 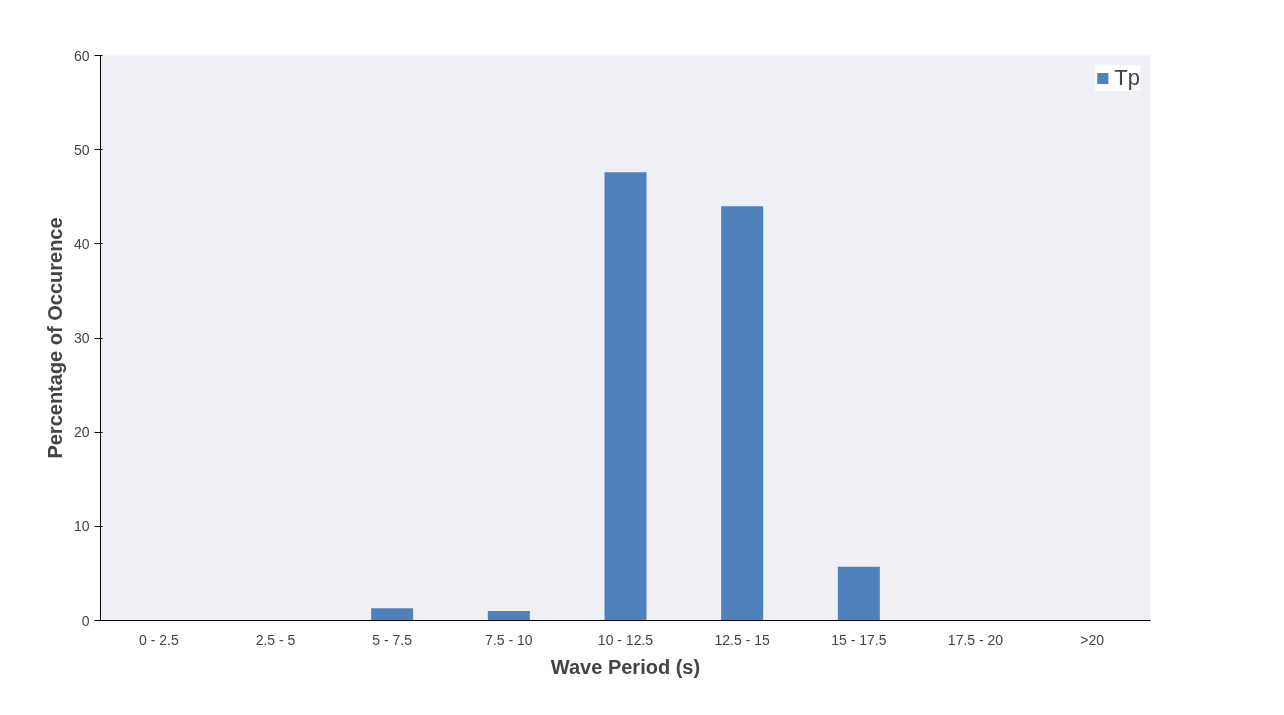 I want to click on x-tick-label: 17.5 - 20, so click(x=975, y=639).